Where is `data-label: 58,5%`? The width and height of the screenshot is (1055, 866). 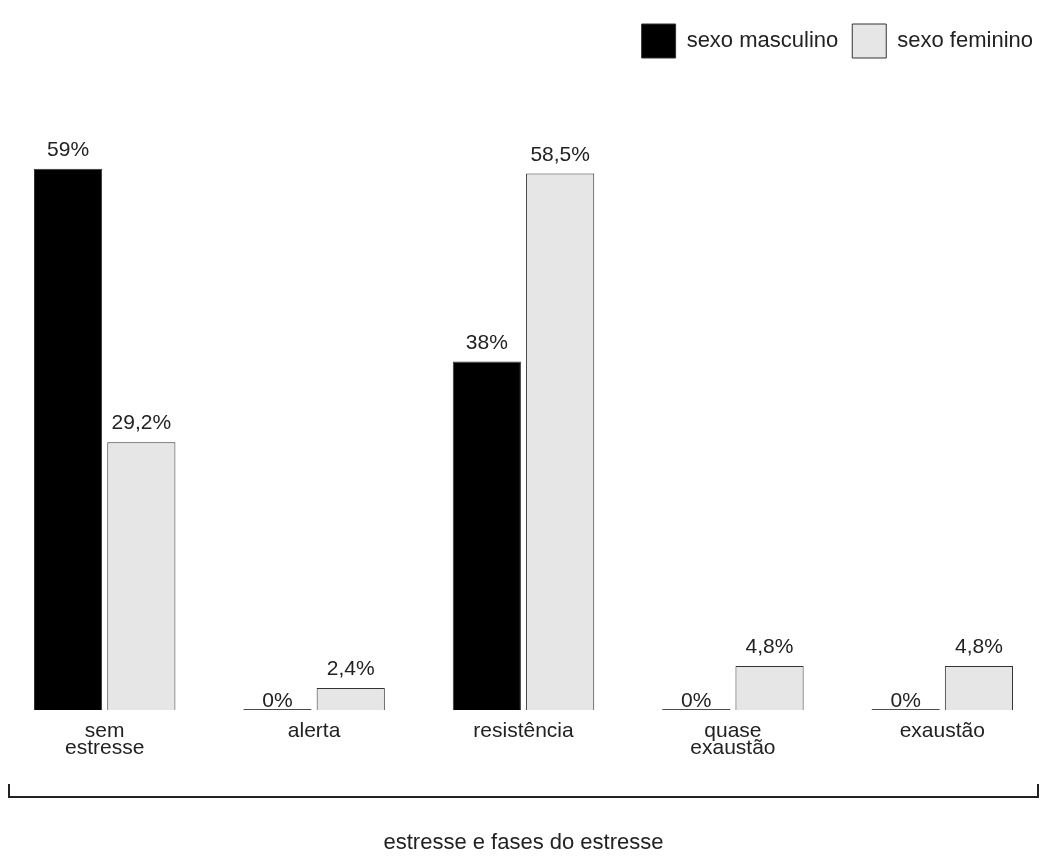
data-label: 58,5% is located at coordinates (560, 153).